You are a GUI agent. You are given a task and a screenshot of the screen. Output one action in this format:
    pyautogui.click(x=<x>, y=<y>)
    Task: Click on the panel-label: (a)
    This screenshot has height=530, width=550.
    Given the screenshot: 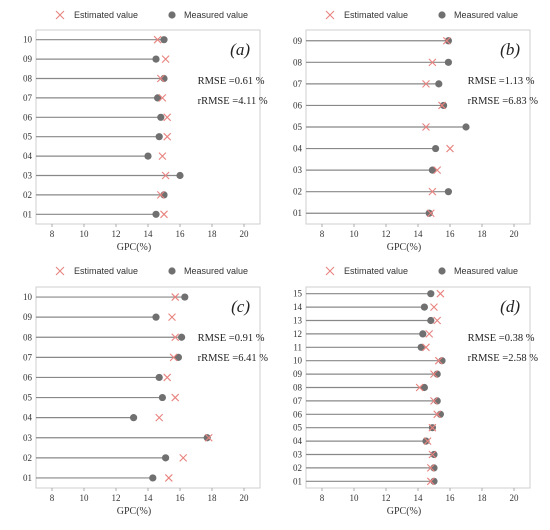 What is the action you would take?
    pyautogui.click(x=240, y=49)
    